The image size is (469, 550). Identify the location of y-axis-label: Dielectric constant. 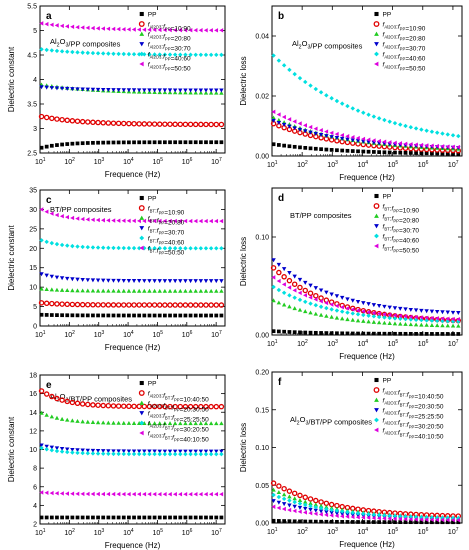
(11, 258).